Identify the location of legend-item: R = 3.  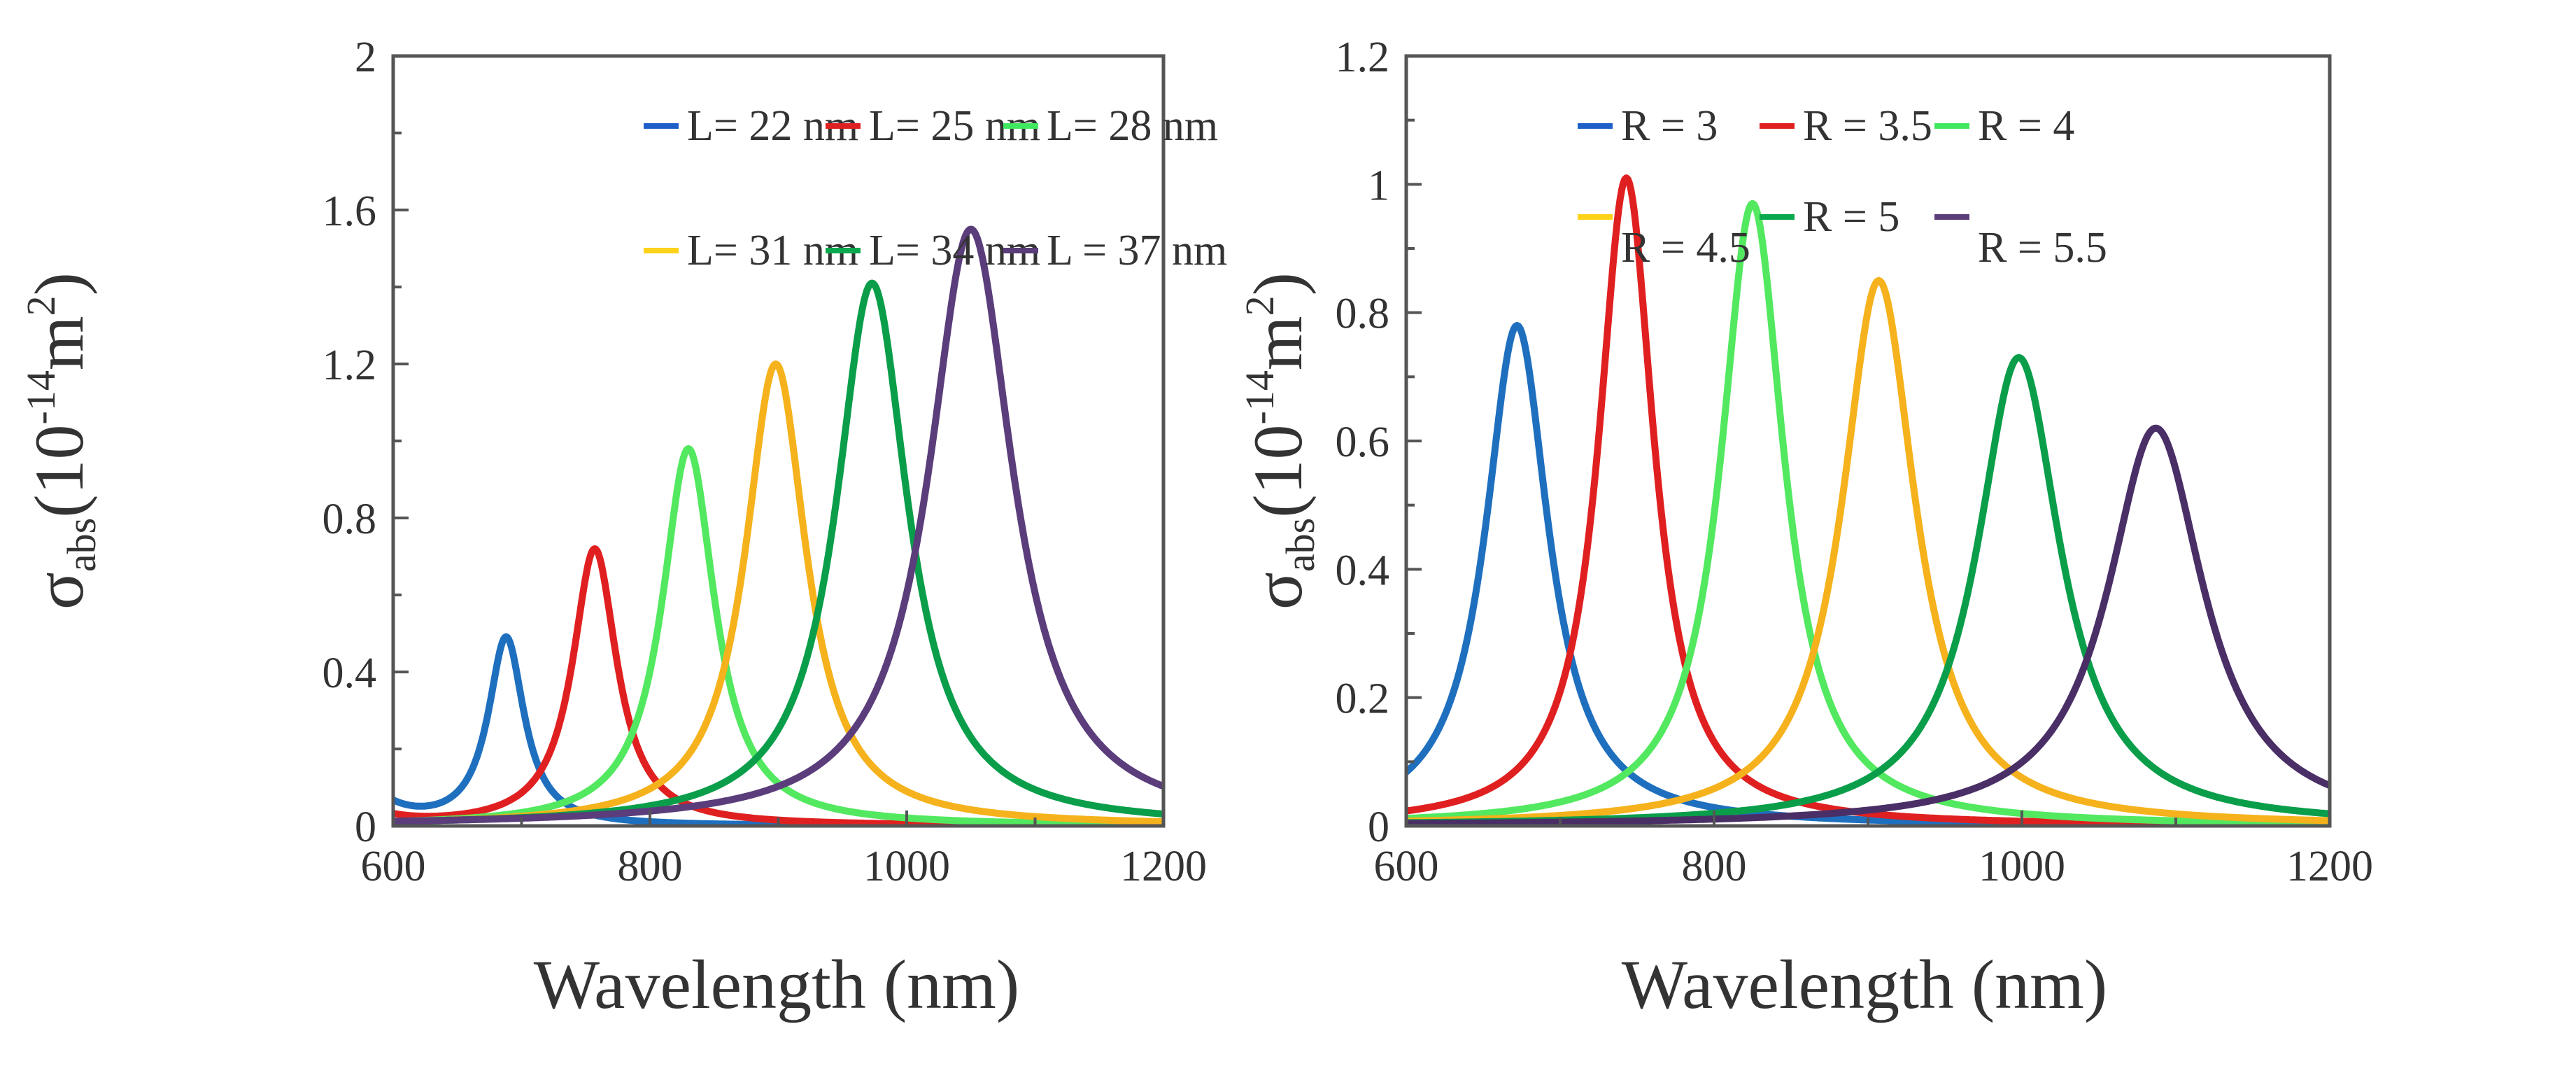
(1648, 126).